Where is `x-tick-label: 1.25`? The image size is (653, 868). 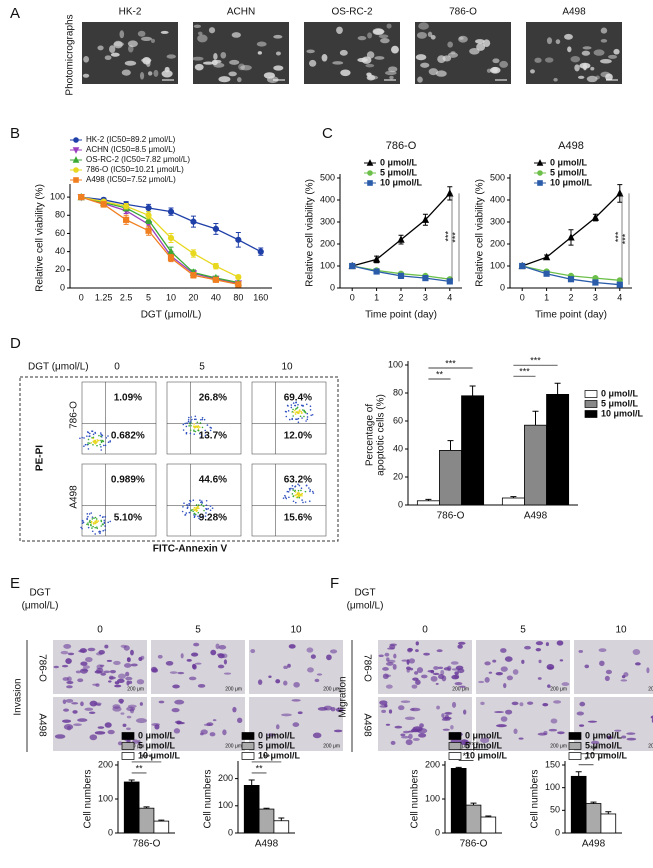 x-tick-label: 1.25 is located at coordinates (104, 297).